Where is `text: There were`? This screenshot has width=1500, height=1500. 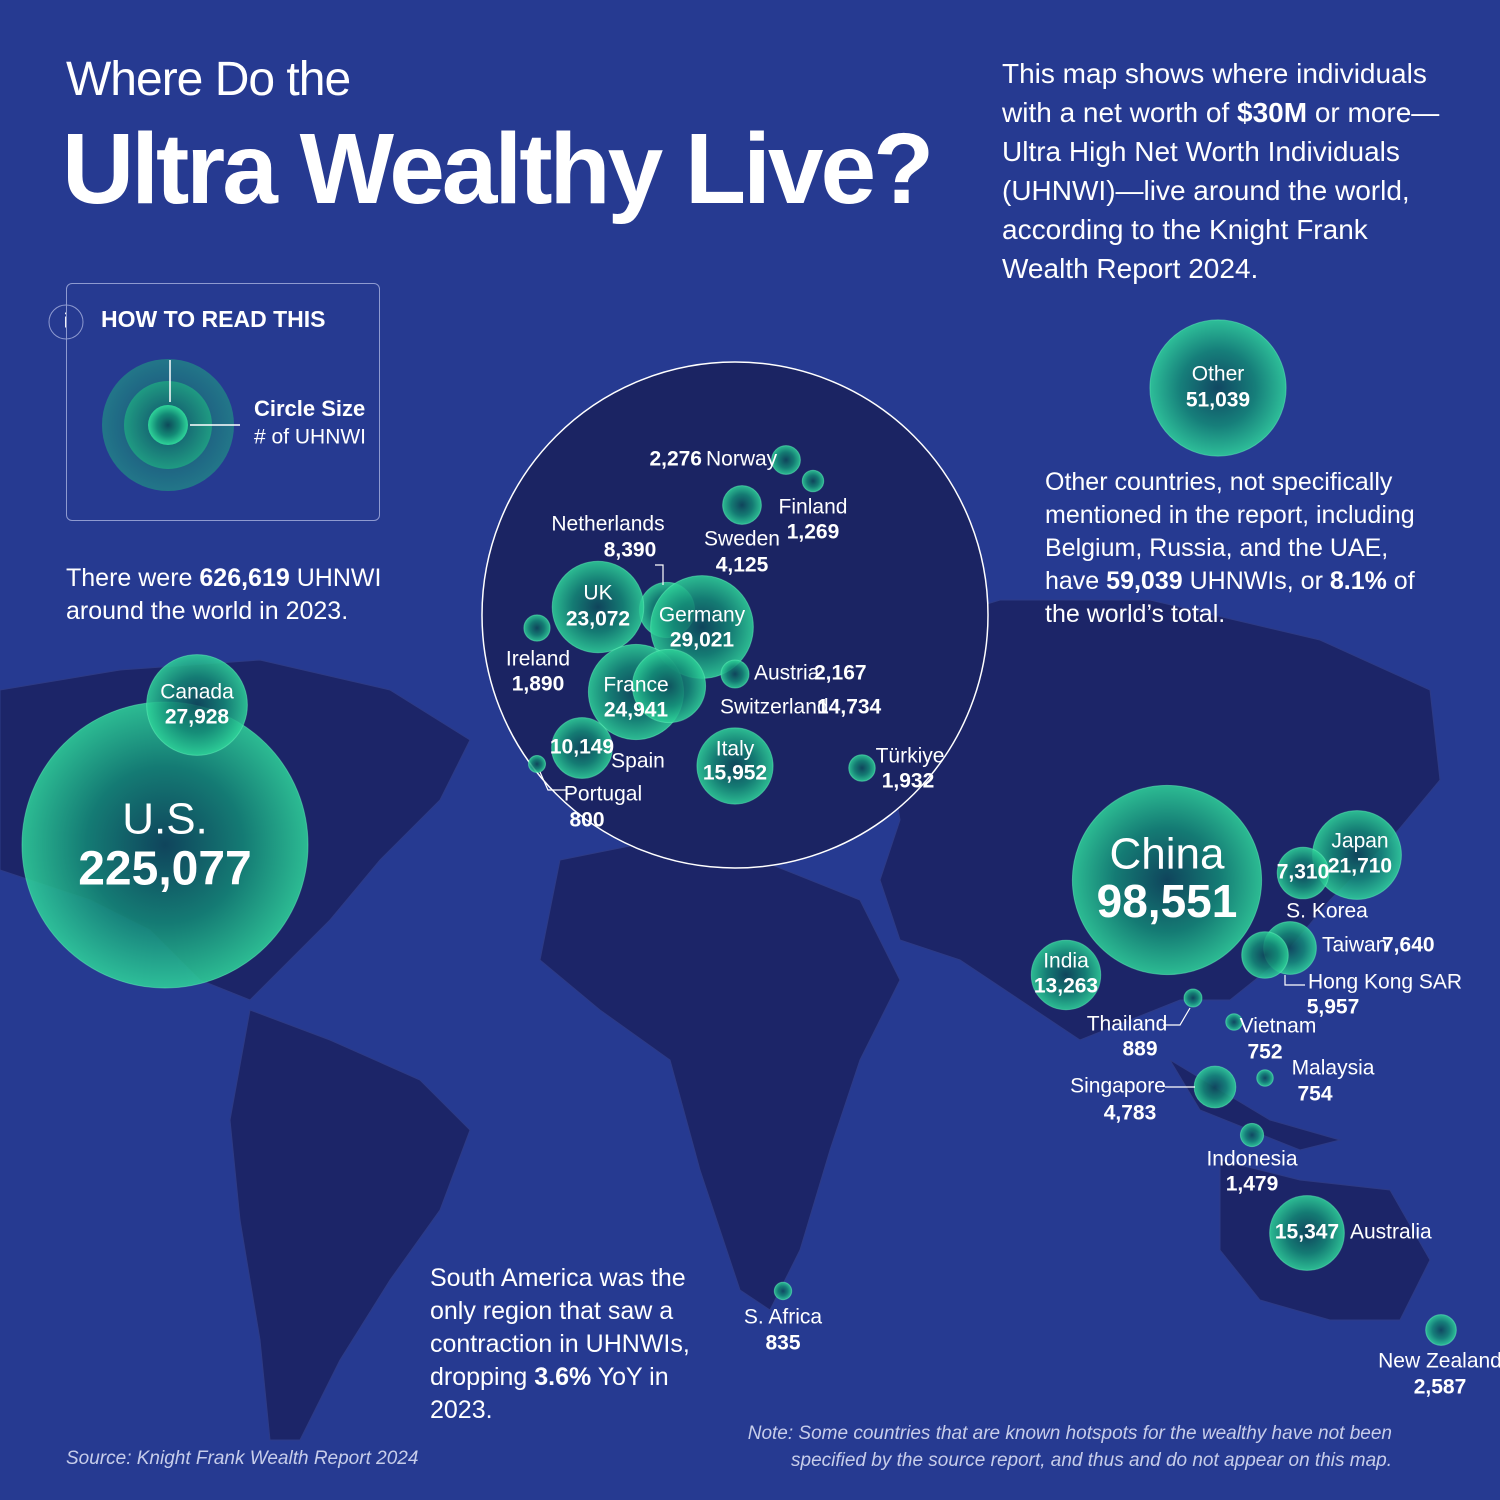 text: There were is located at coordinates (133, 578).